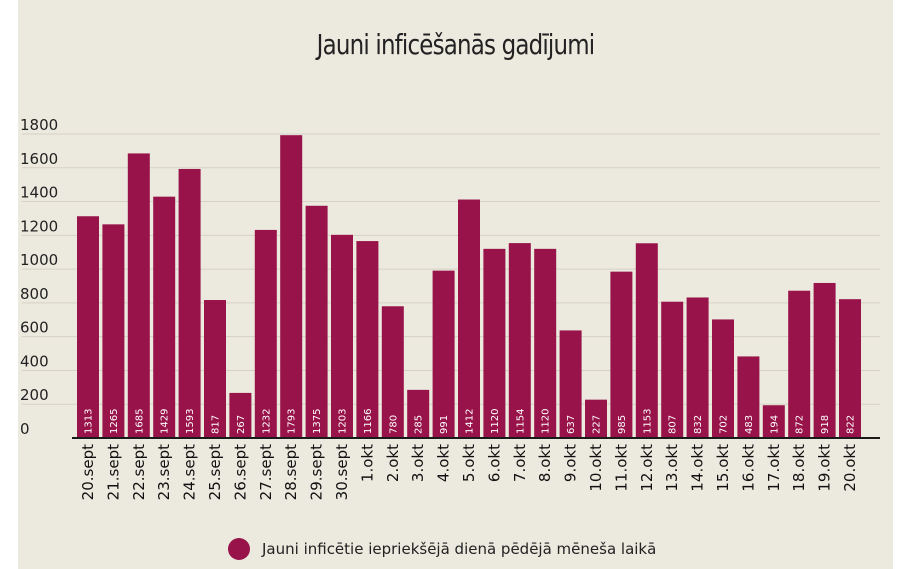 The width and height of the screenshot is (918, 569). I want to click on x-tick-label: 15.okt, so click(723, 468).